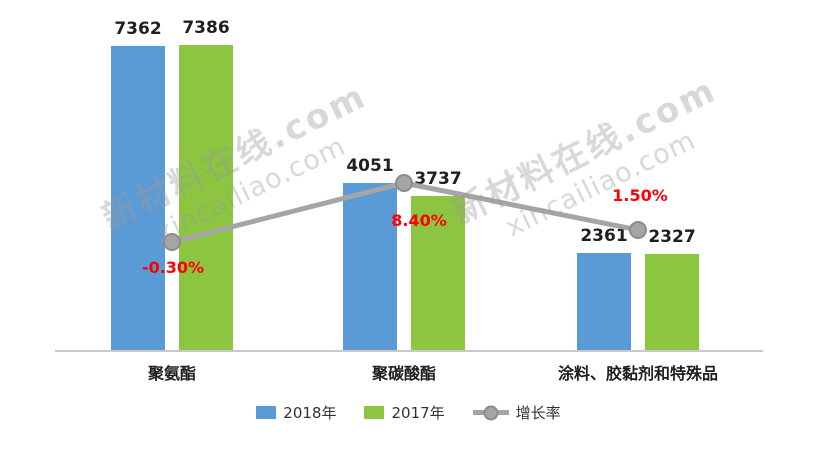 This screenshot has height=451, width=817. Describe the element at coordinates (672, 237) in the screenshot. I see `value-label-2017-2: 2327` at that location.